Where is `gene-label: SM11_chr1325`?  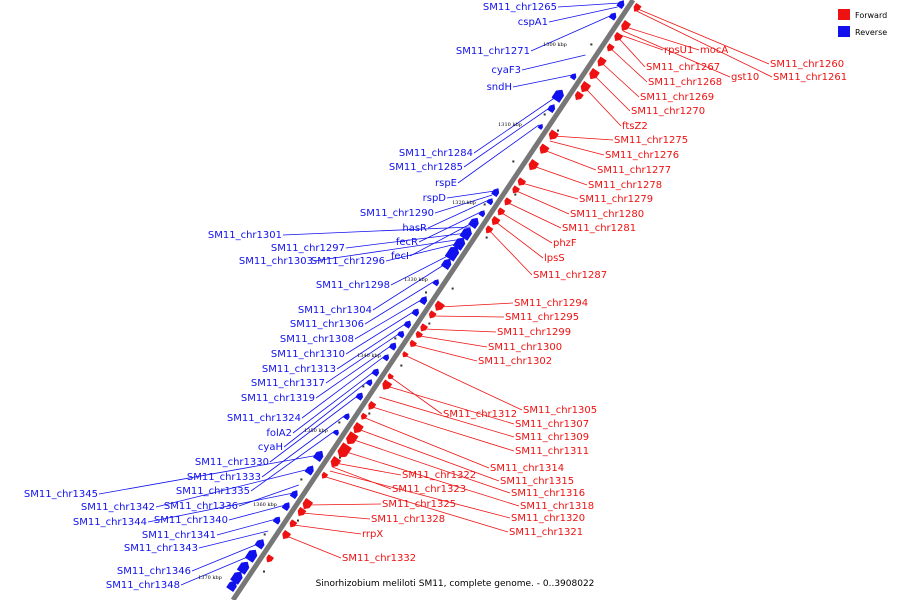
gene-label: SM11_chr1325 is located at coordinates (419, 504).